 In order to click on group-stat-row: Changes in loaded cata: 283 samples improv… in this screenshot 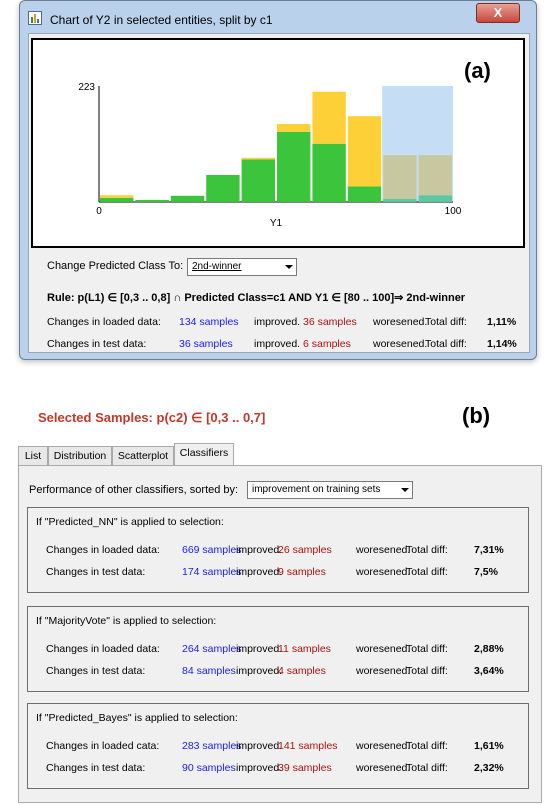, I will do `click(281, 747)`.